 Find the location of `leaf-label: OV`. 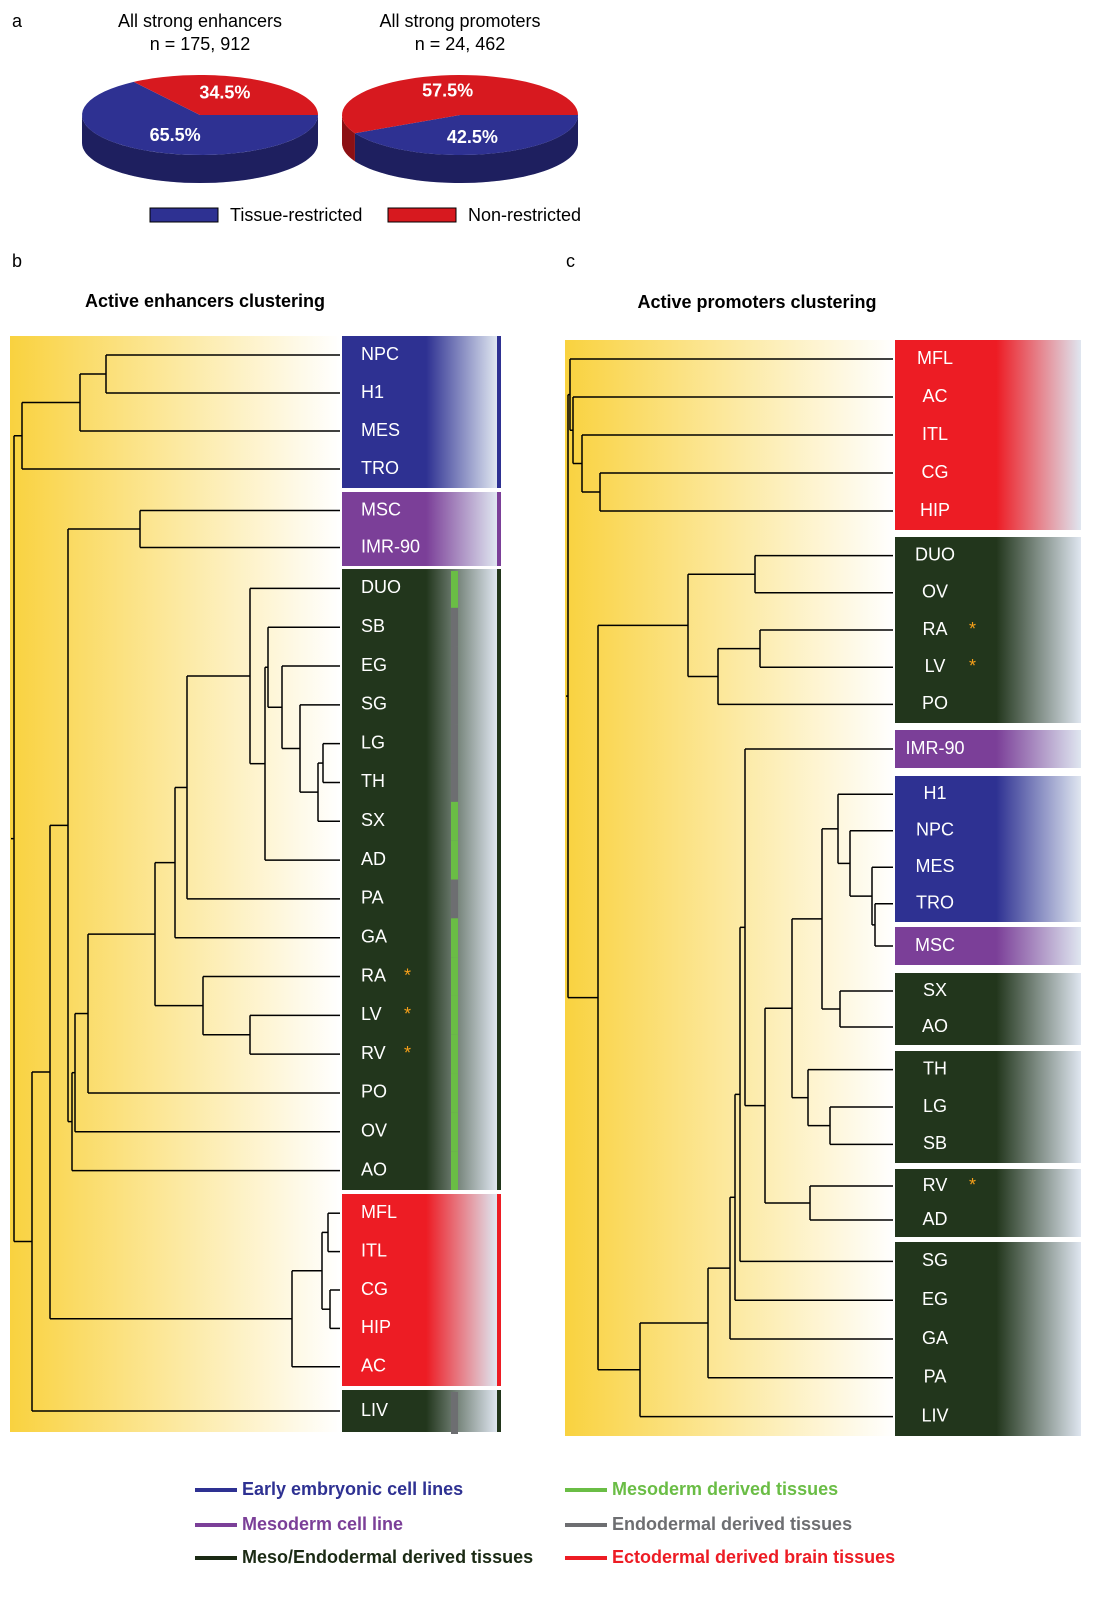

leaf-label: OV is located at coordinates (374, 1131).